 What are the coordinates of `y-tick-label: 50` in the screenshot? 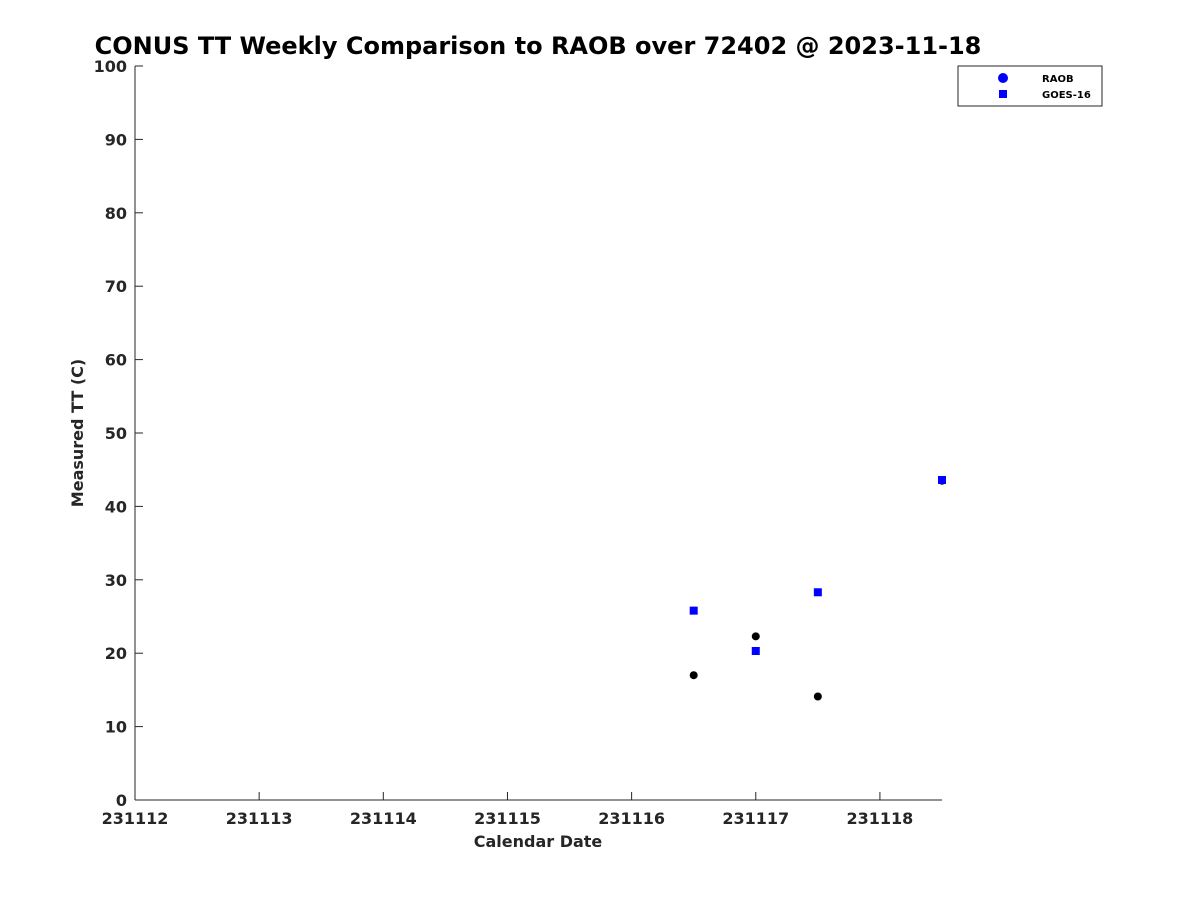 It's located at (116, 433).